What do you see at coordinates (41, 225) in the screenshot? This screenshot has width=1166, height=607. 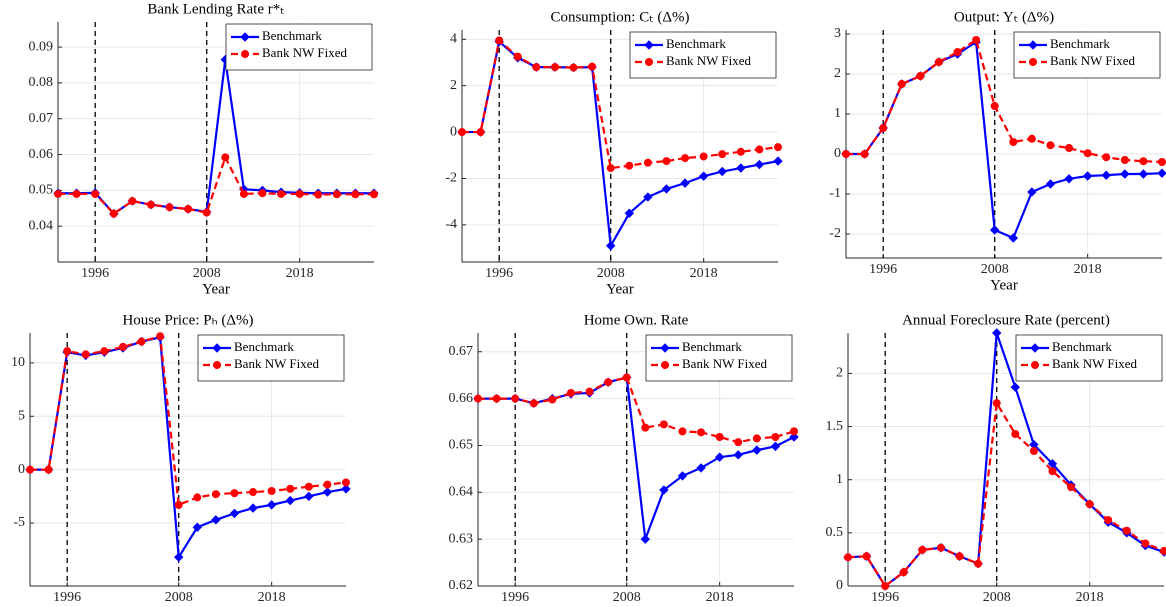 I see `y-tick-label: 0.04` at bounding box center [41, 225].